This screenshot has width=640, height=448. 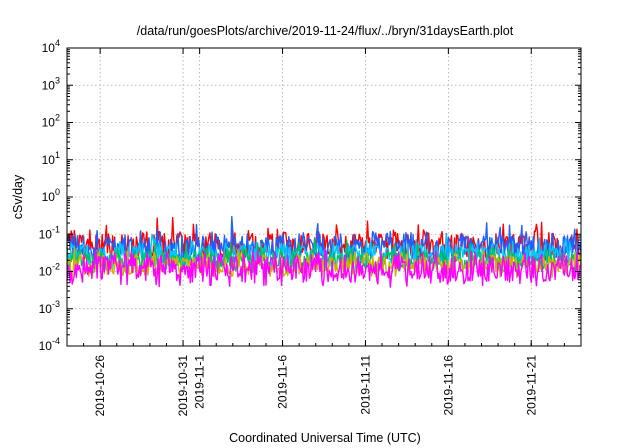 I want to click on y-axis-title: cSv/day, so click(x=18, y=196).